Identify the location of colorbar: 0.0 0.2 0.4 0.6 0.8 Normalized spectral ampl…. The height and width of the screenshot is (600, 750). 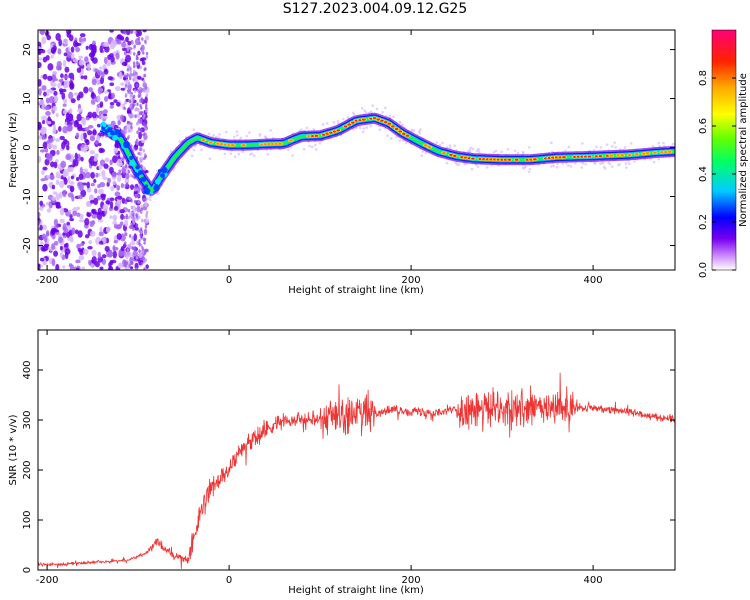
(723, 153).